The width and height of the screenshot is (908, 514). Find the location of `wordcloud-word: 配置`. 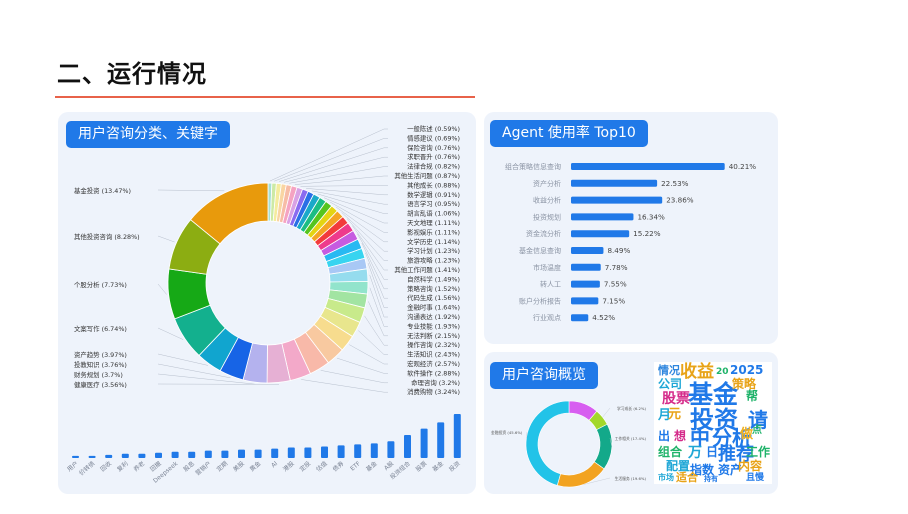

wordcloud-word: 配置 is located at coordinates (678, 466).